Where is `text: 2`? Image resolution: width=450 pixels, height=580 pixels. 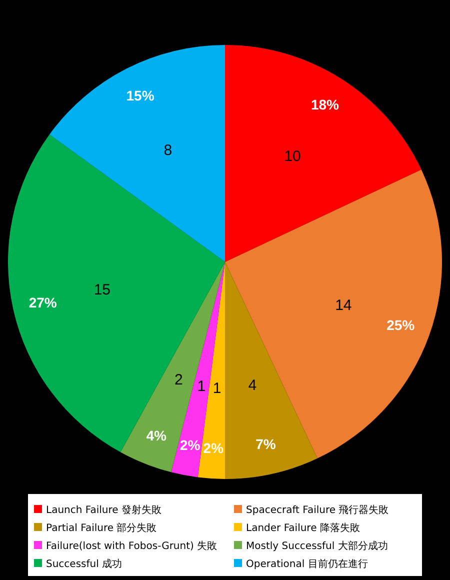 text: 2 is located at coordinates (178, 379).